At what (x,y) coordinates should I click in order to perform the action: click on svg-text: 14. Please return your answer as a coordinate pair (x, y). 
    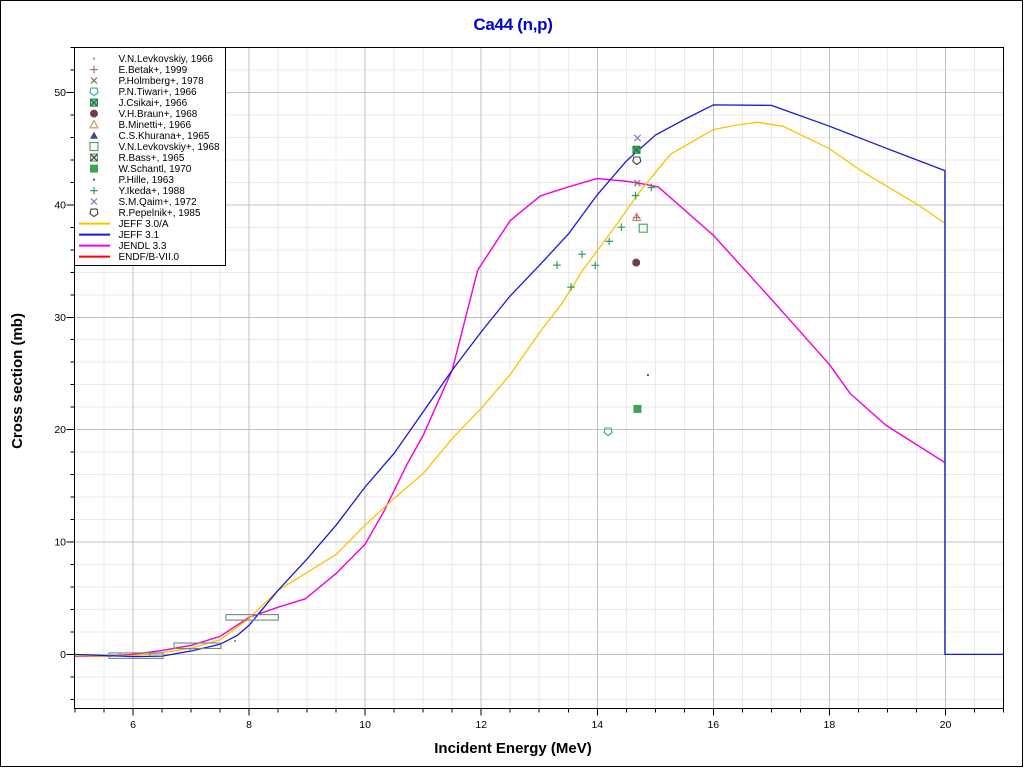
    Looking at the image, I should click on (597, 725).